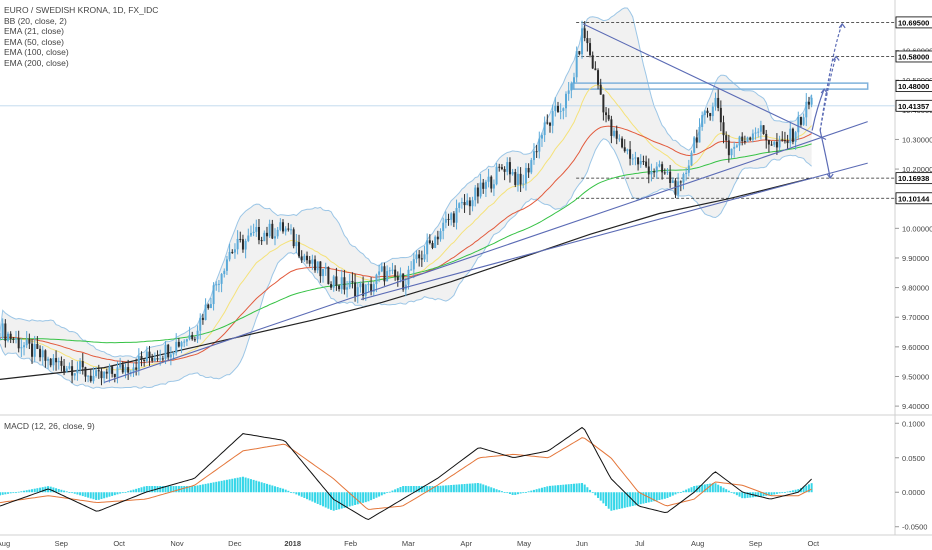 Image resolution: width=932 pixels, height=550 pixels. Describe the element at coordinates (913, 492) in the screenshot. I see `macd-tick-label: 0.0000` at that location.